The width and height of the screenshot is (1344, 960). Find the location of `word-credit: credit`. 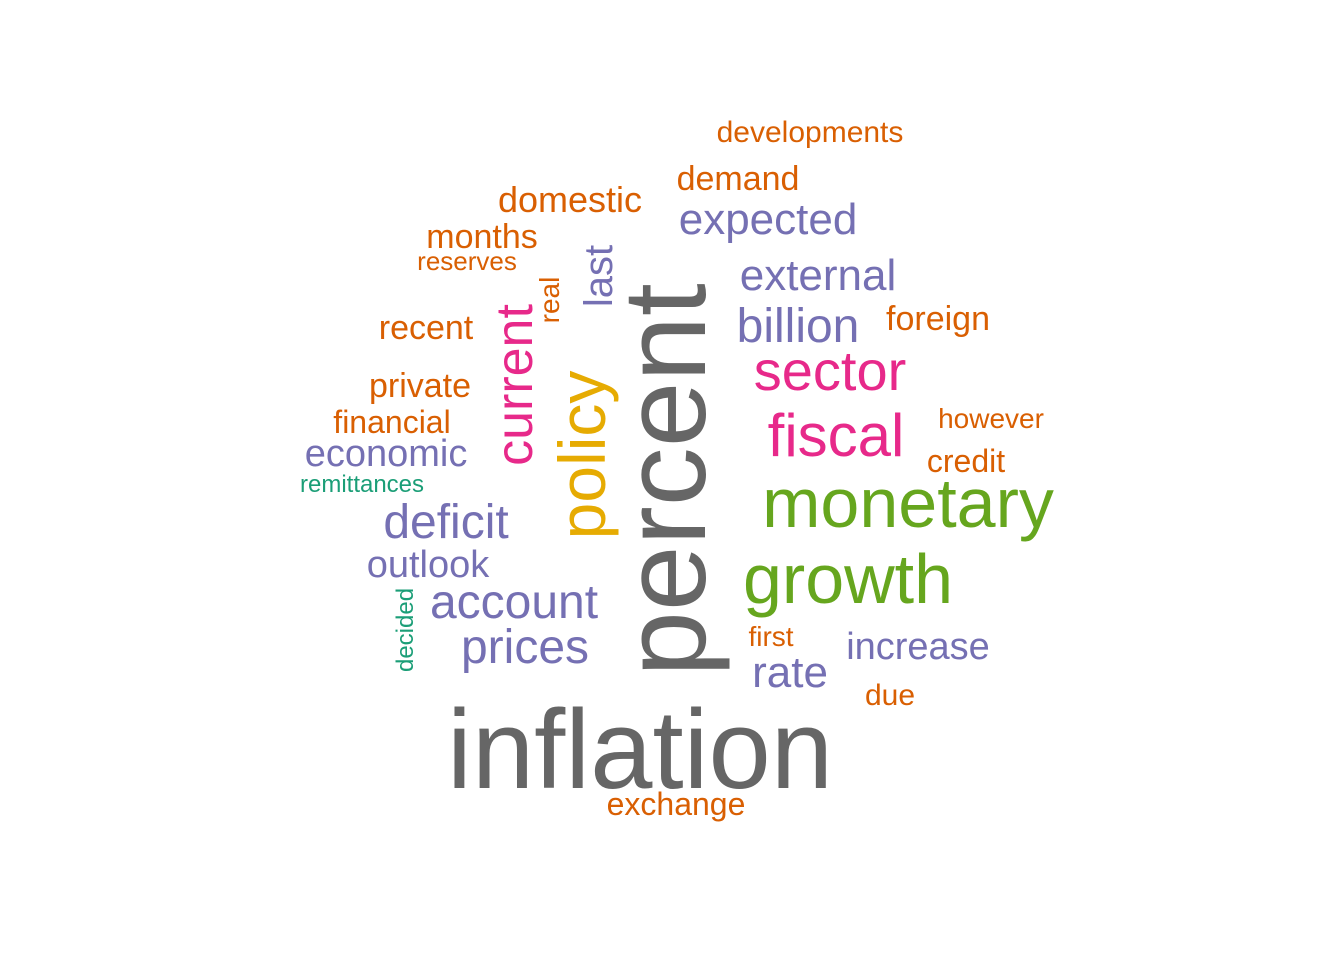

word-credit: credit is located at coordinates (966, 461).